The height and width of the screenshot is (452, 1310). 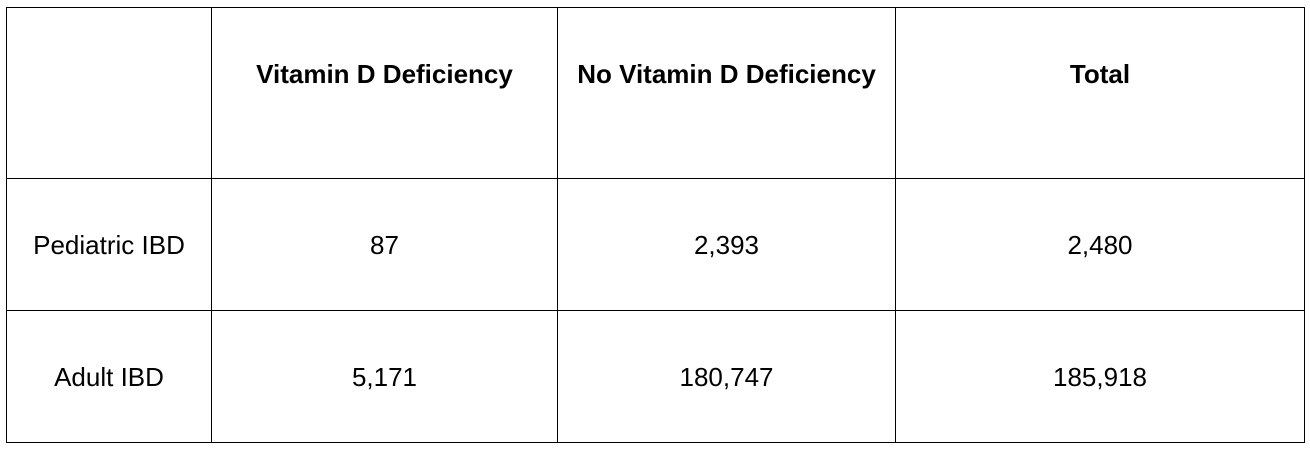 I want to click on table-cell: 87, so click(x=384, y=244).